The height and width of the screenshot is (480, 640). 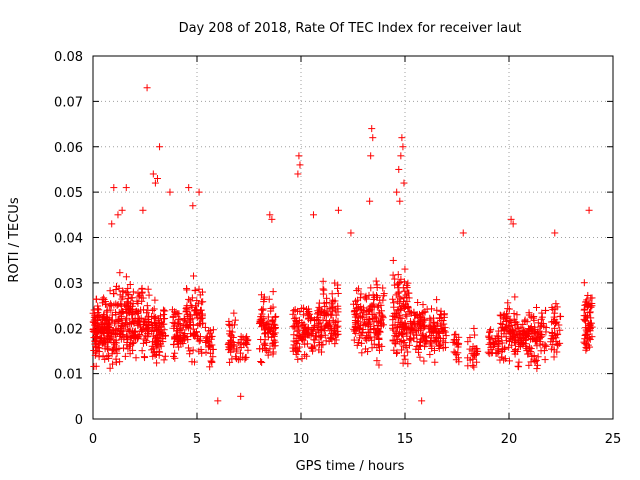 I want to click on y-tick-label: 0.08, so click(x=68, y=57).